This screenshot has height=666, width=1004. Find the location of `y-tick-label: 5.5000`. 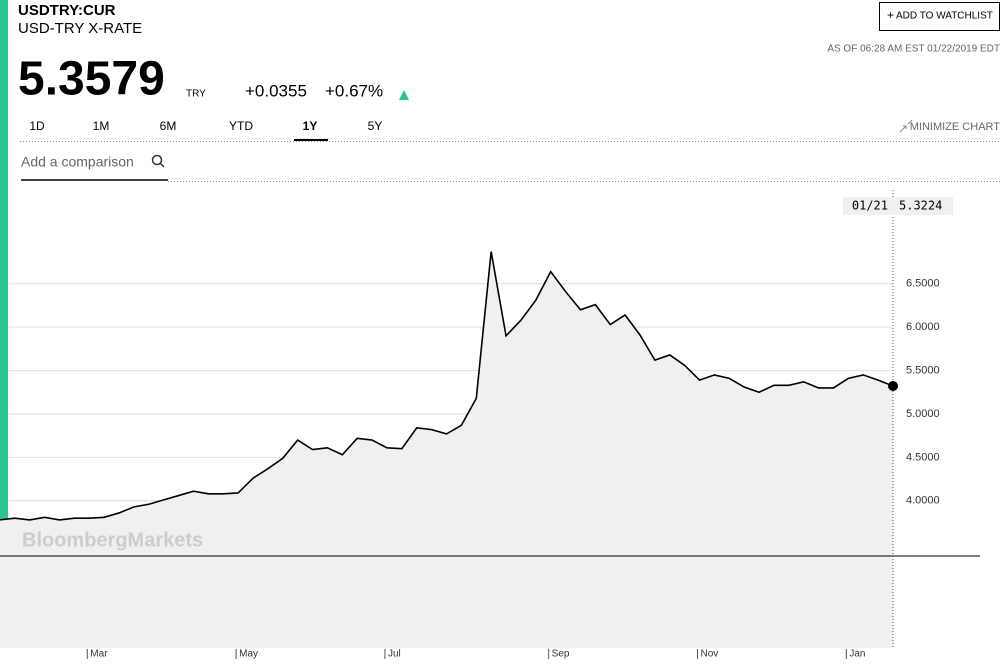

y-tick-label: 5.5000 is located at coordinates (923, 370).